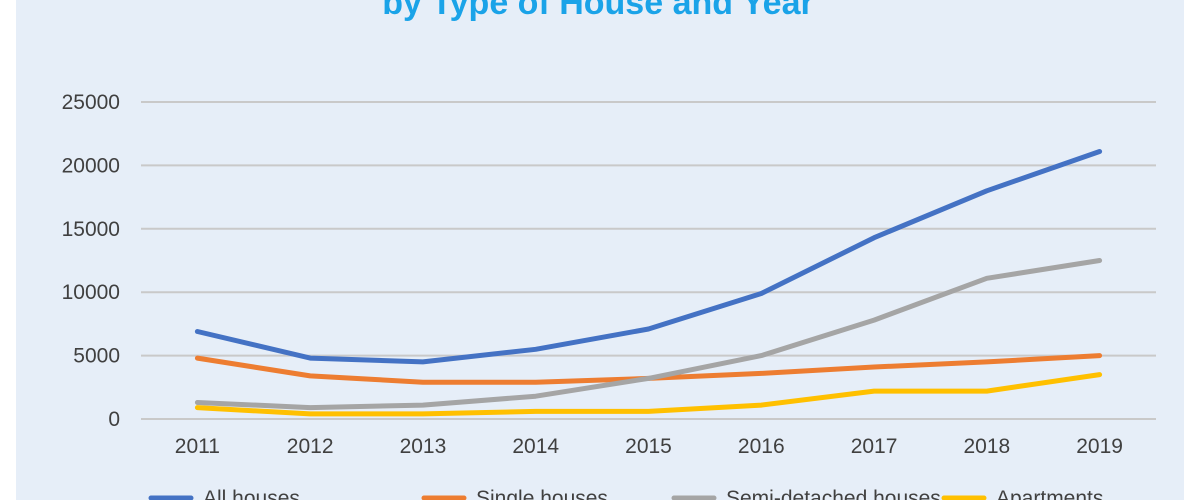 This screenshot has height=500, width=1200. I want to click on legend-label: Apartments, so click(1049, 493).